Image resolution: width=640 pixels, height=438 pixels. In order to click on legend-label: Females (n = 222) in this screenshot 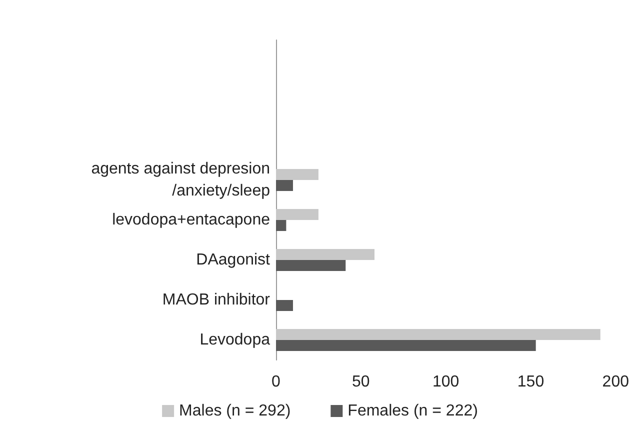, I will do `click(413, 411)`.